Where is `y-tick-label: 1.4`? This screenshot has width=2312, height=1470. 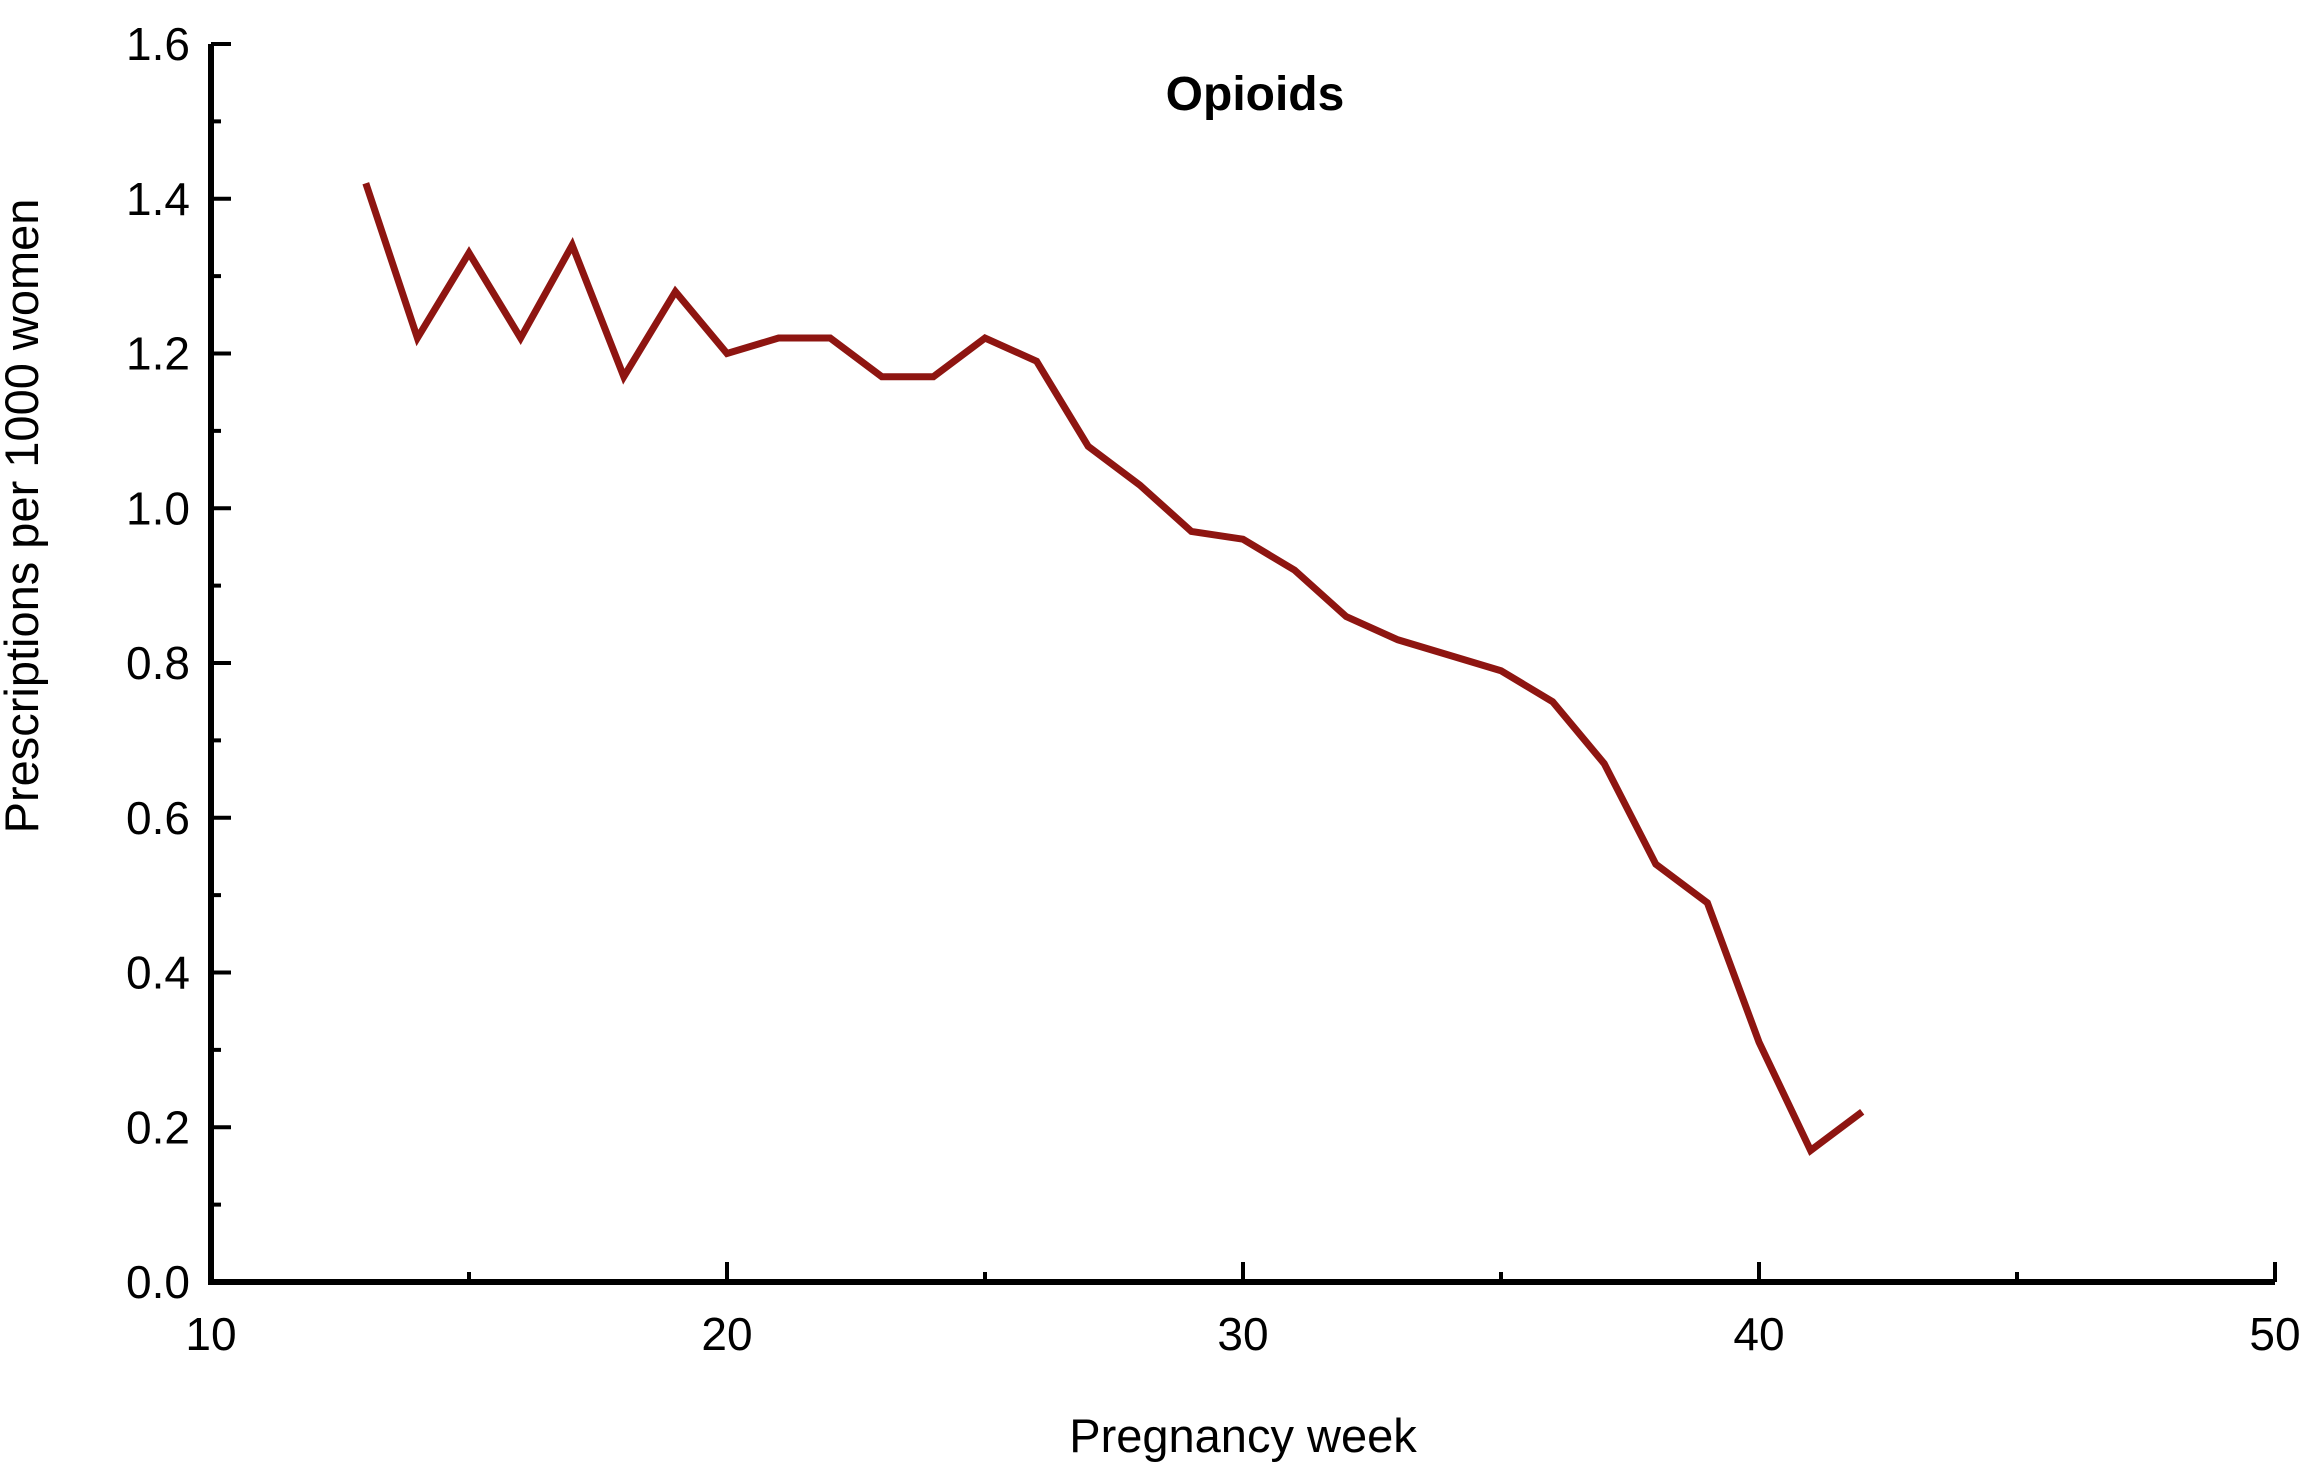
y-tick-label: 1.4 is located at coordinates (158, 199).